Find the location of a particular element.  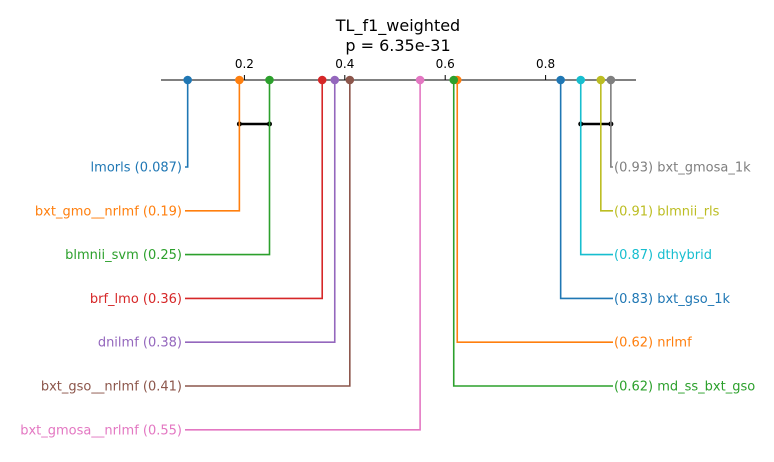

method-markers is located at coordinates (399, 80).